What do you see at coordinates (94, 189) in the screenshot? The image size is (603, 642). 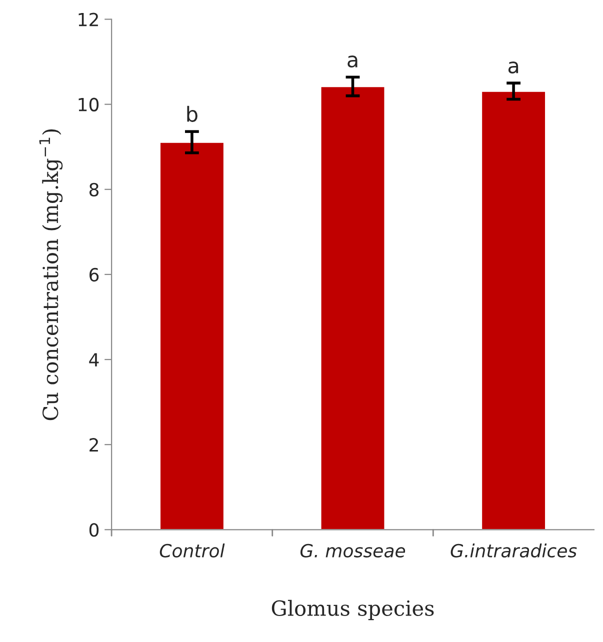 I see `y-tick-label: 8` at bounding box center [94, 189].